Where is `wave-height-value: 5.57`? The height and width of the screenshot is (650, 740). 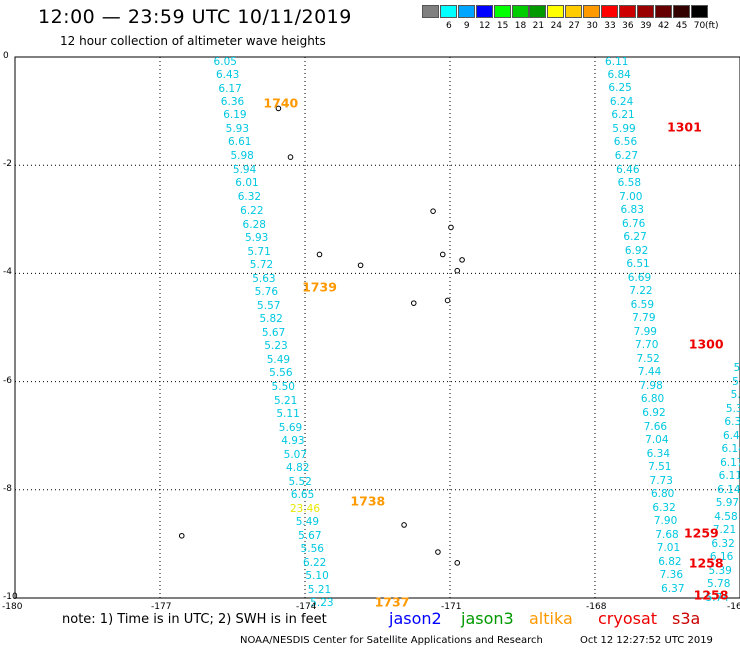
wave-height-value: 5.57 is located at coordinates (269, 305).